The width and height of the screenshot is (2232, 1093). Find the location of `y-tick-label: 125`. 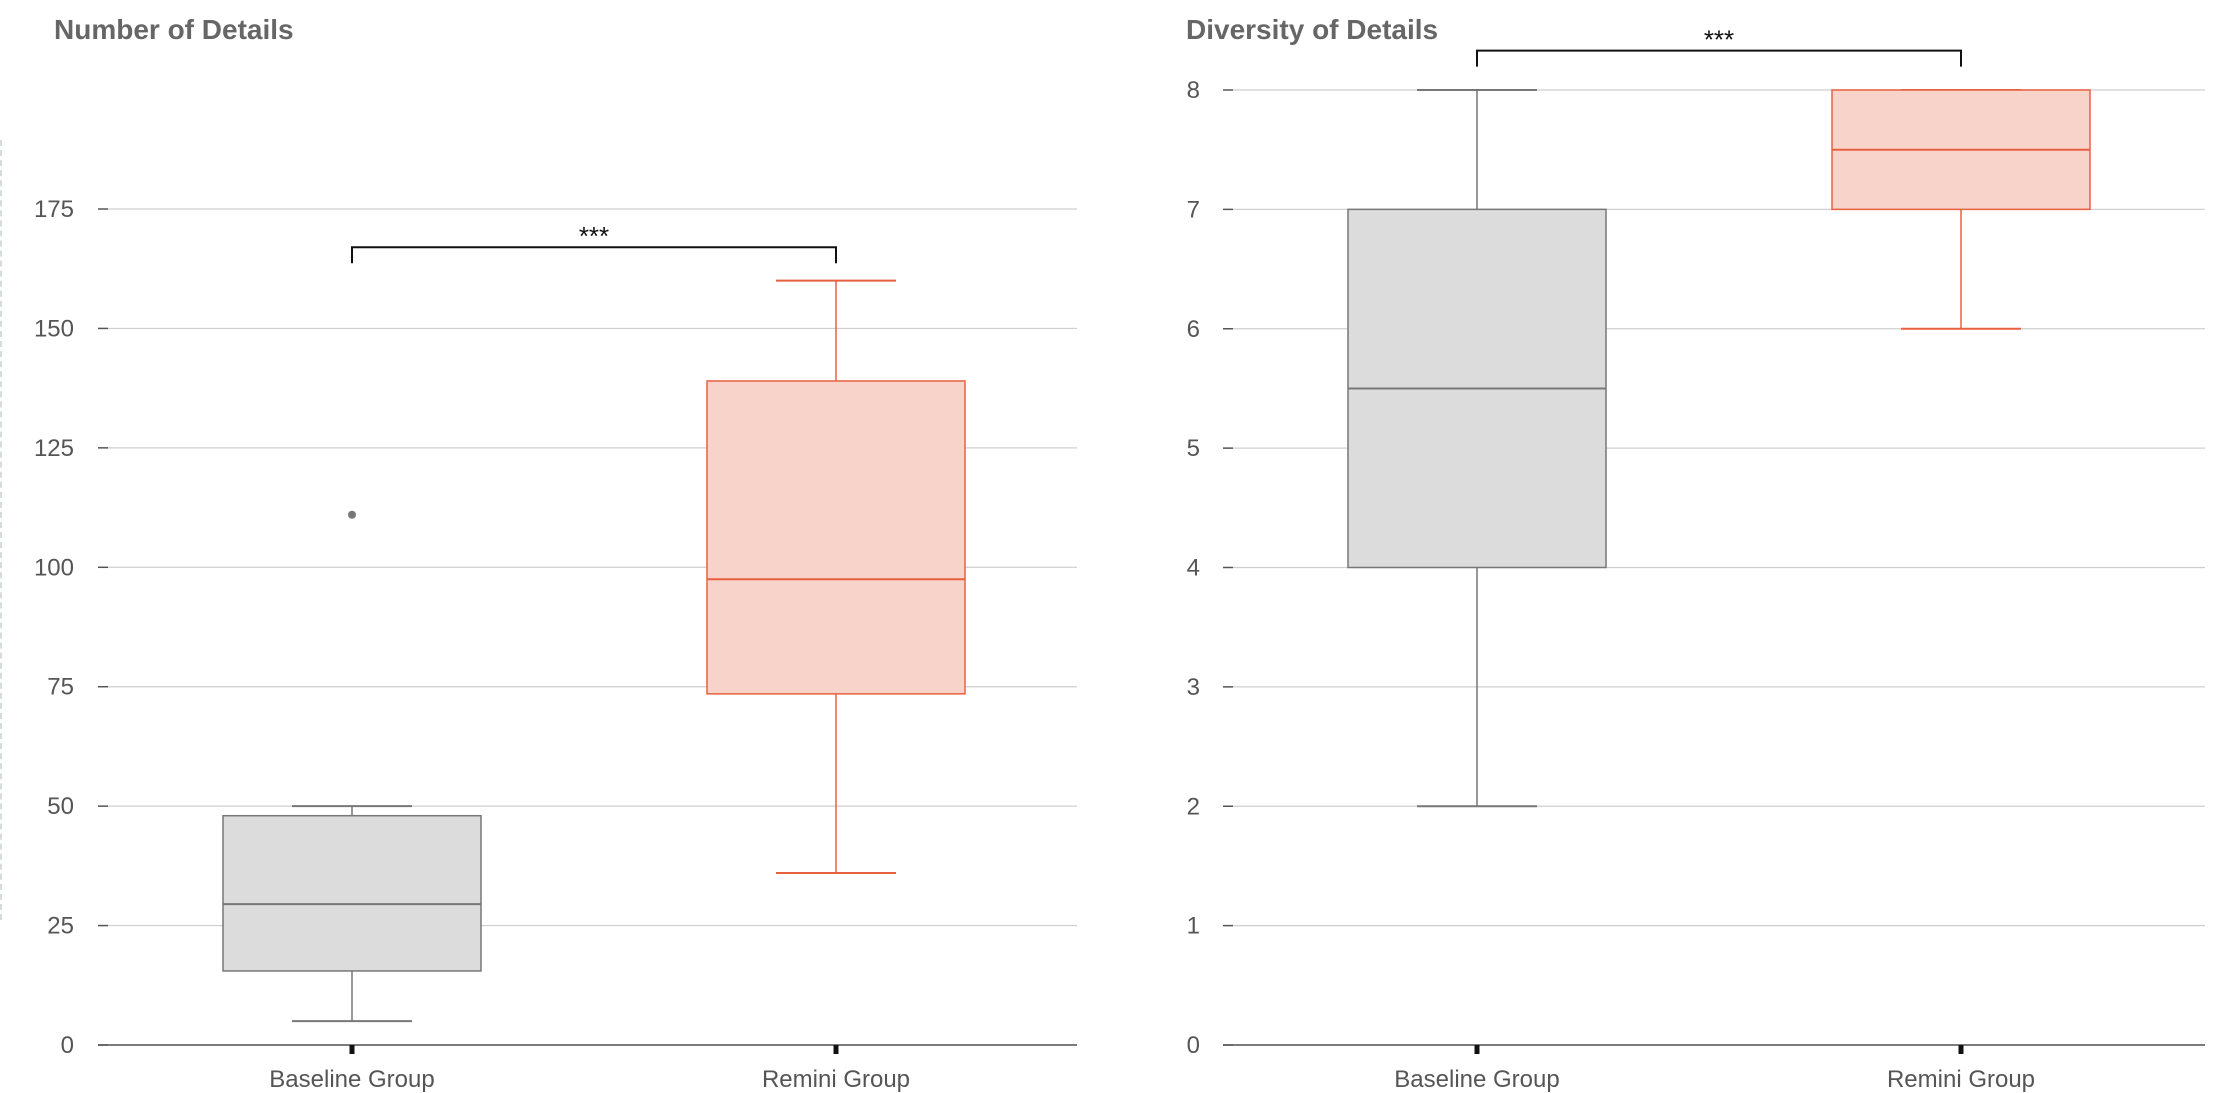

y-tick-label: 125 is located at coordinates (54, 448).